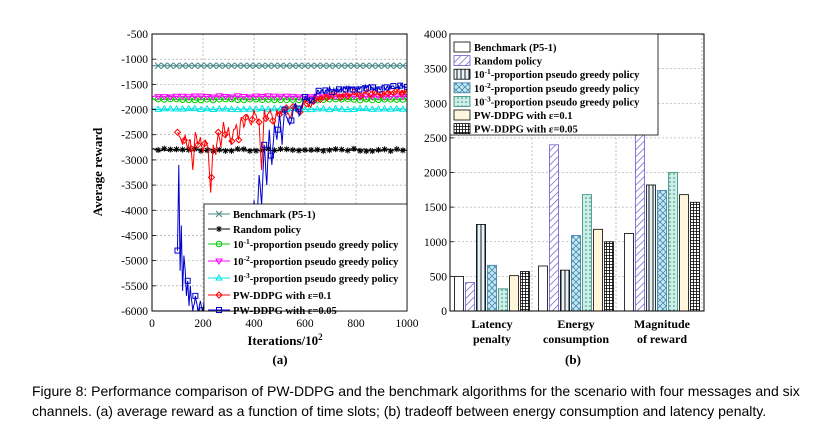 This screenshot has width=823, height=429. What do you see at coordinates (526, 130) in the screenshot?
I see `legend-b-label: PW-DDPG with ε=0.05` at bounding box center [526, 130].